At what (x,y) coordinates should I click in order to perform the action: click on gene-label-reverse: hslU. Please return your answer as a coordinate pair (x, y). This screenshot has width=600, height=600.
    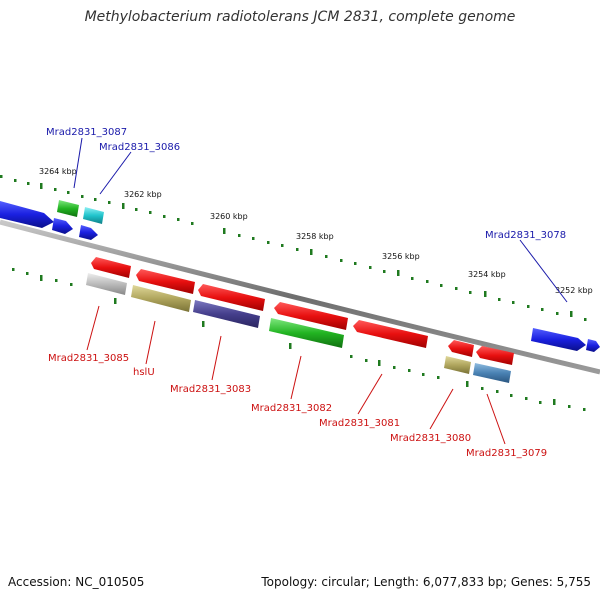
    Looking at the image, I should click on (144, 372).